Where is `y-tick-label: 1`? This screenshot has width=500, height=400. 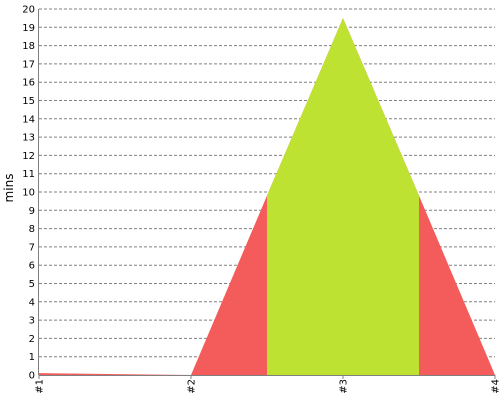
y-tick-label: 1 is located at coordinates (32, 357).